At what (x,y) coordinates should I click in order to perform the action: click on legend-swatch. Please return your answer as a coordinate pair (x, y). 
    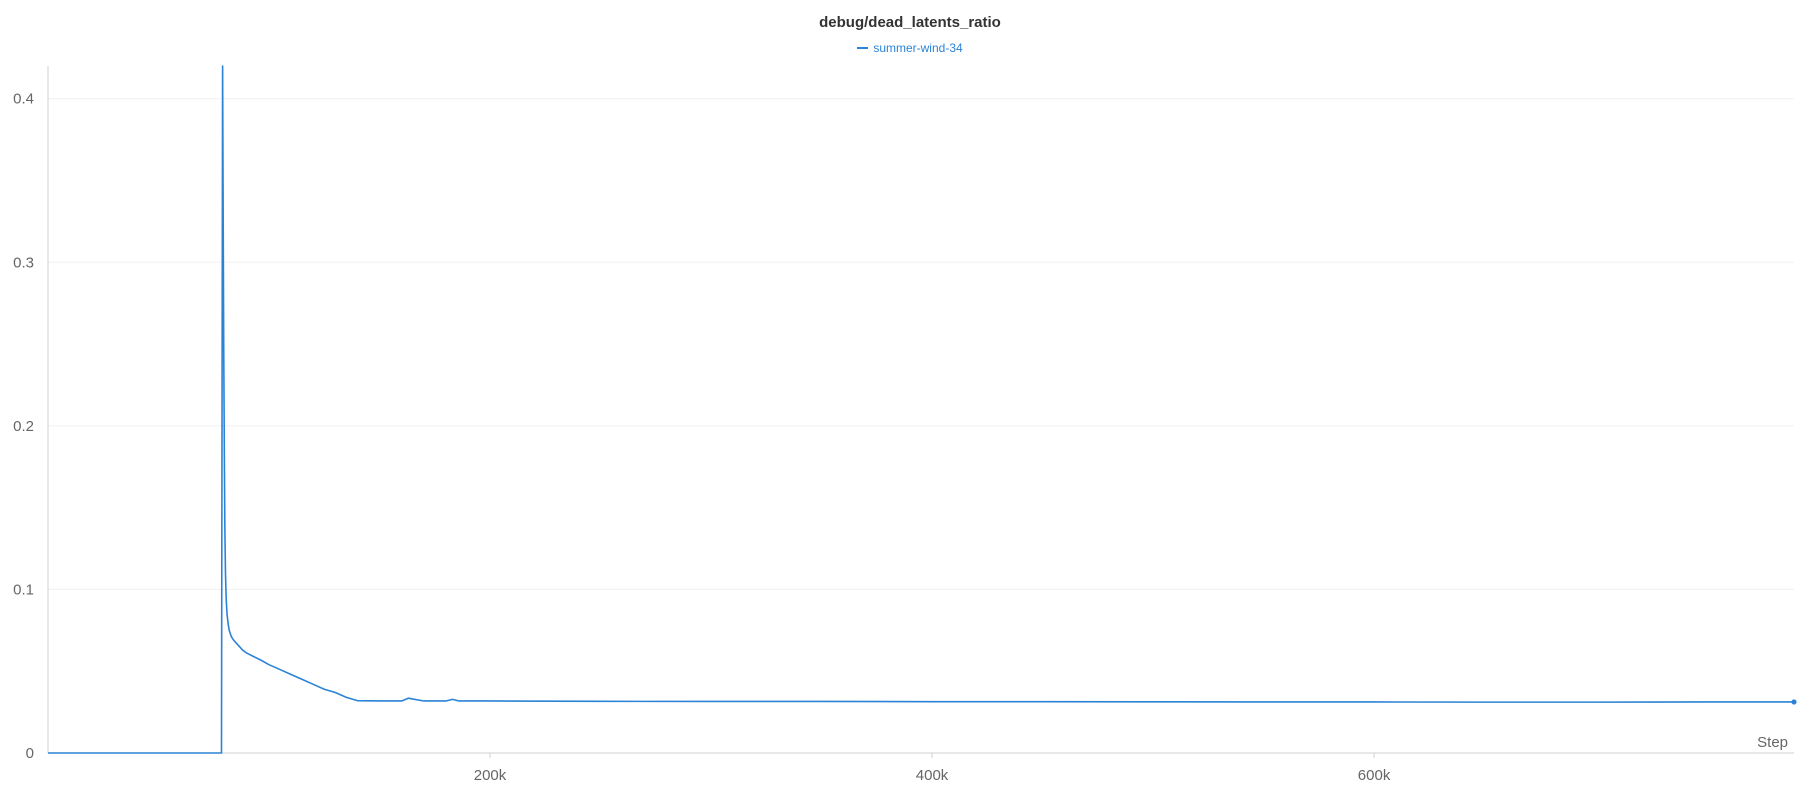
    Looking at the image, I should click on (863, 47).